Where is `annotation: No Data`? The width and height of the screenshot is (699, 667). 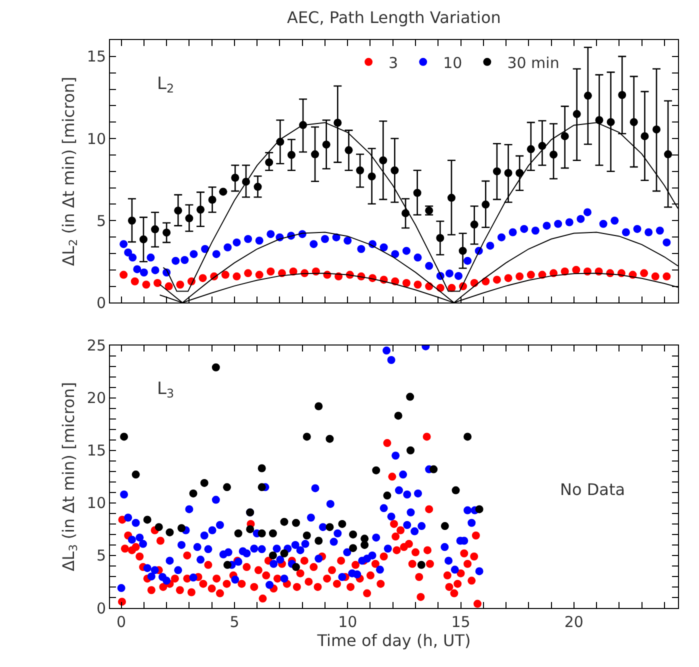 annotation: No Data is located at coordinates (593, 489).